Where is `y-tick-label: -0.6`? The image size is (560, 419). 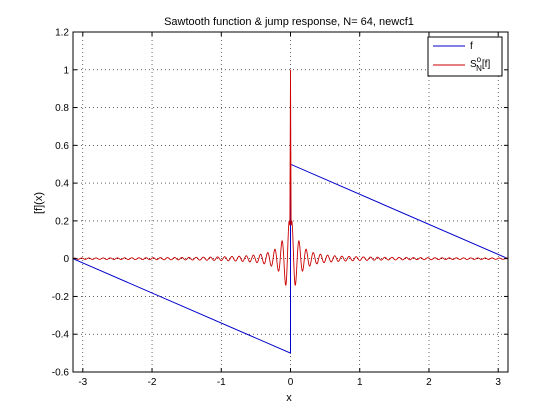
y-tick-label: -0.6 is located at coordinates (61, 373).